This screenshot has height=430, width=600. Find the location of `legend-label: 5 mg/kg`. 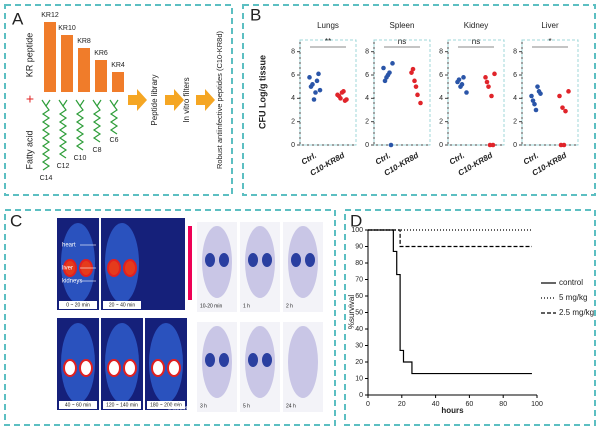

legend-label: 5 mg/kg is located at coordinates (573, 297).